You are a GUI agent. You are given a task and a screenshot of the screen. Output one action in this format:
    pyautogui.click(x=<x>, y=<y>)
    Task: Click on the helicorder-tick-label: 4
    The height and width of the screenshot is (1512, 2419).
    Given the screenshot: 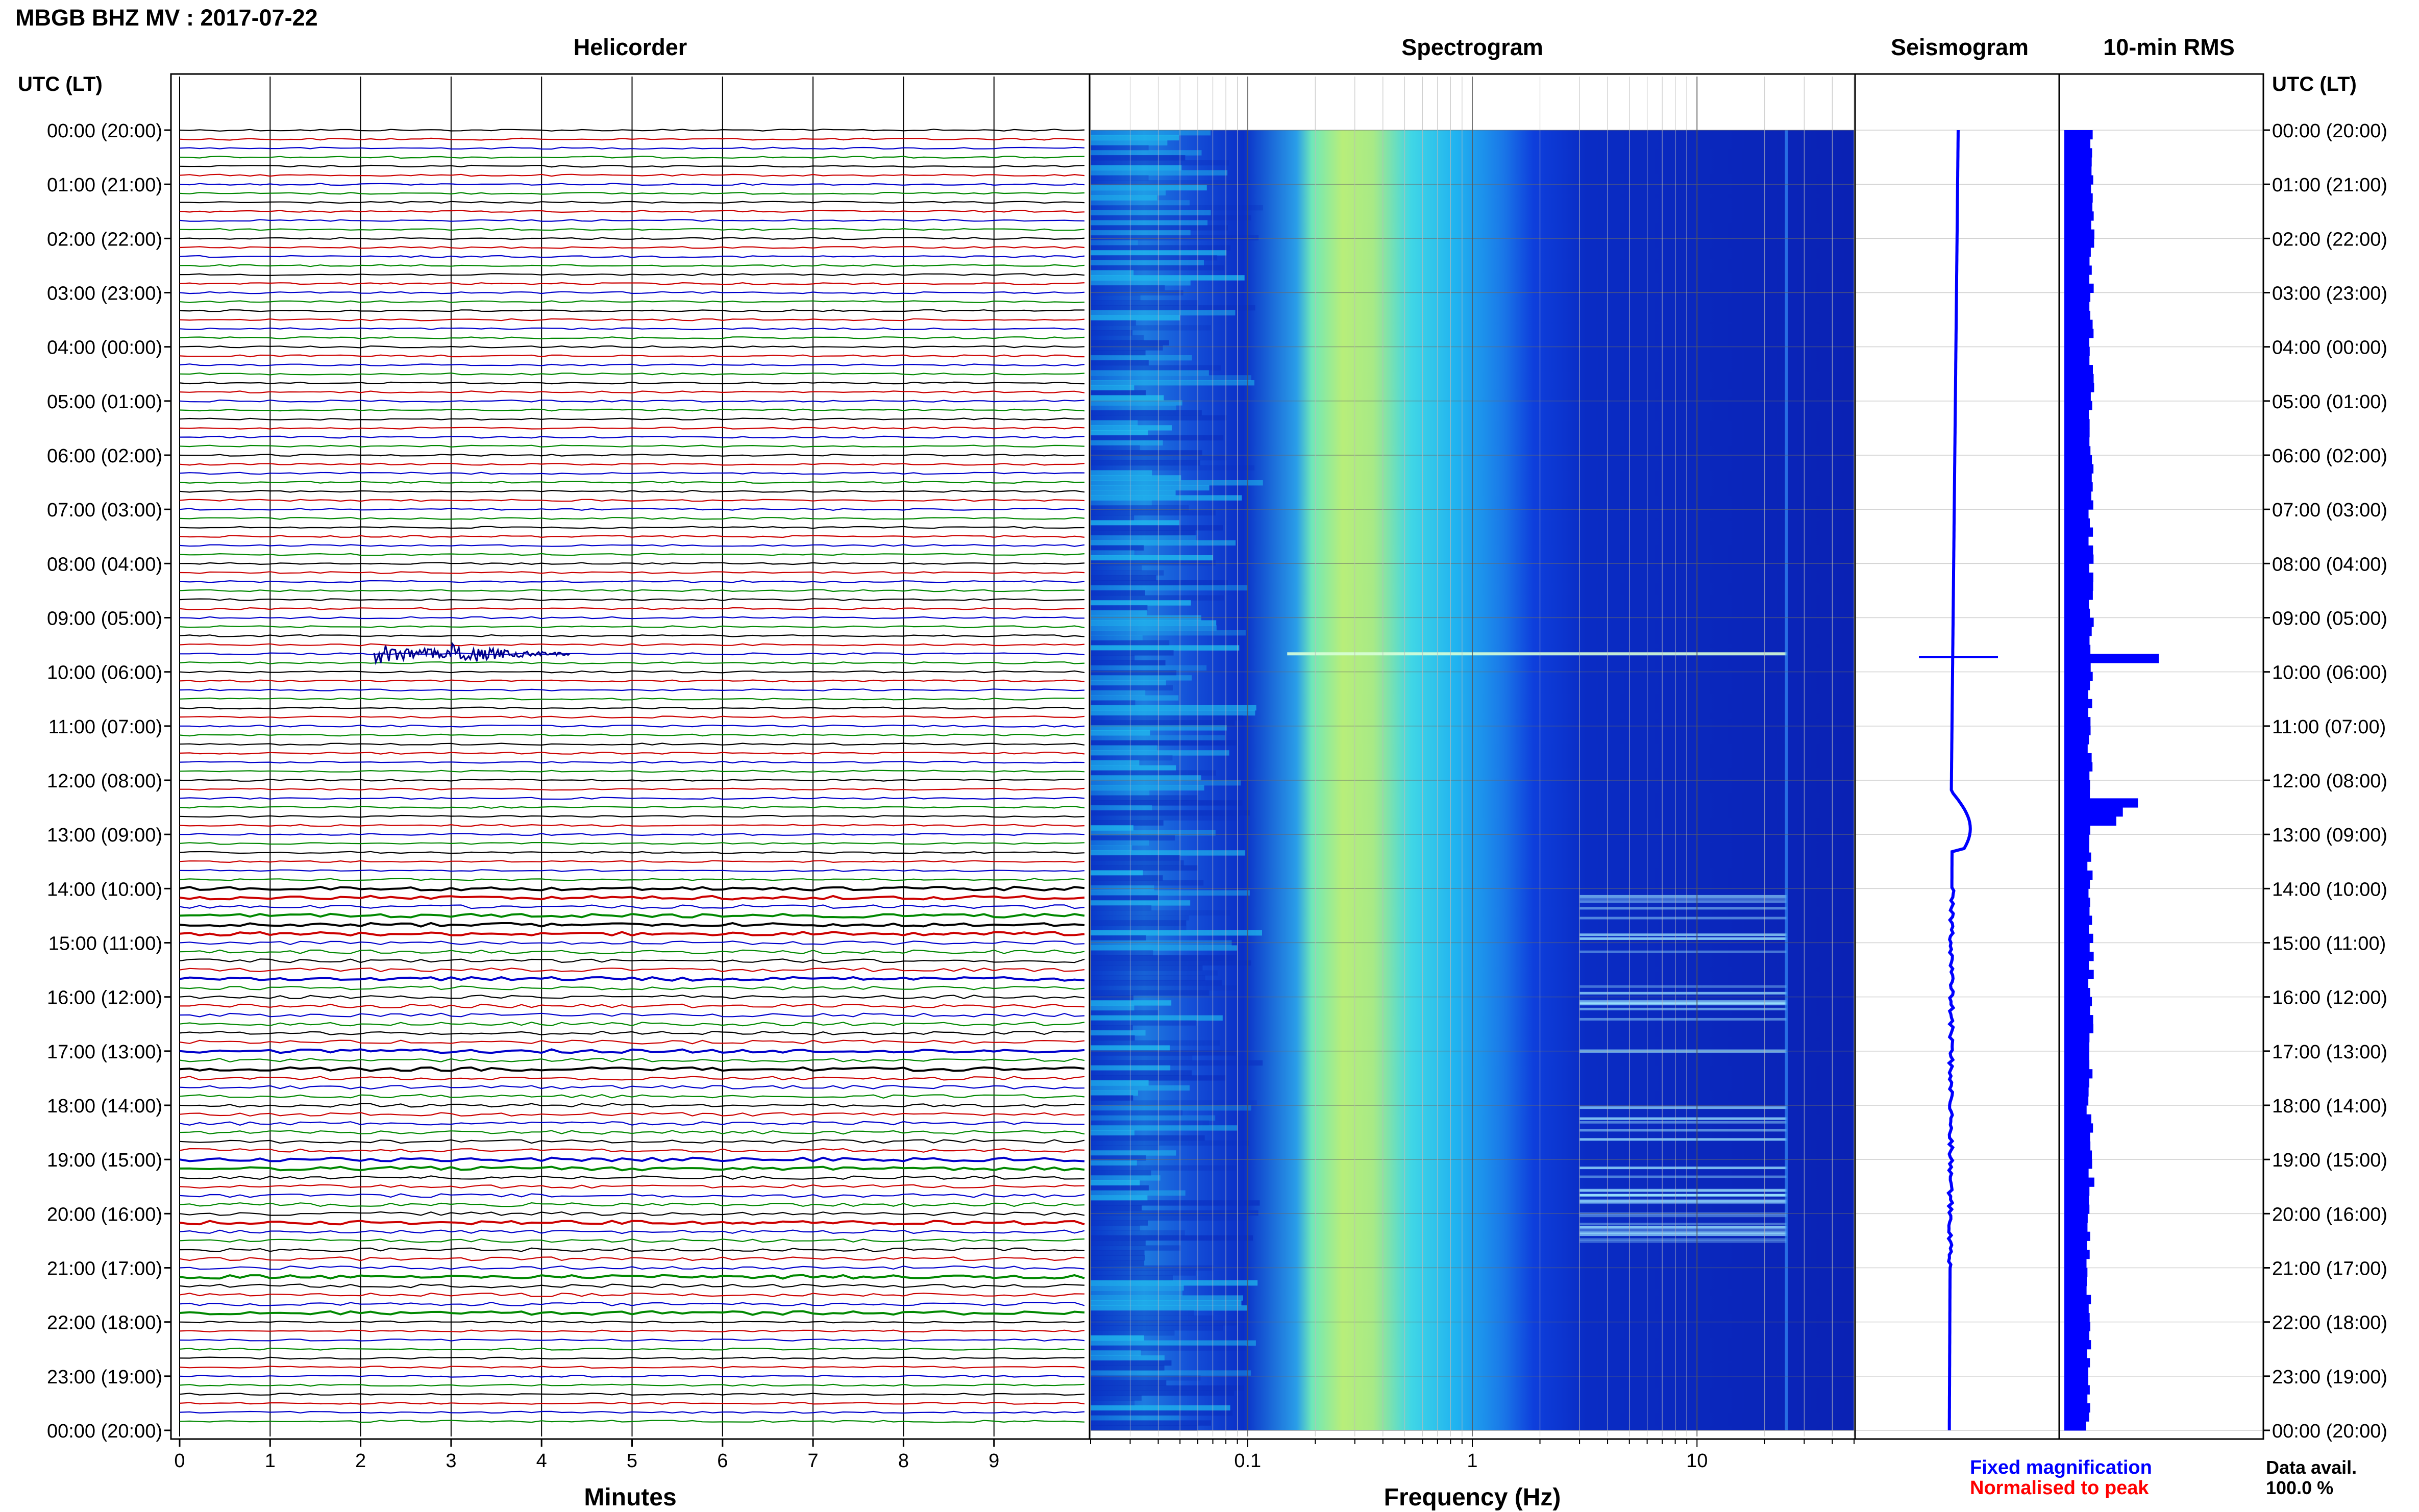 What is the action you would take?
    pyautogui.click(x=541, y=1461)
    